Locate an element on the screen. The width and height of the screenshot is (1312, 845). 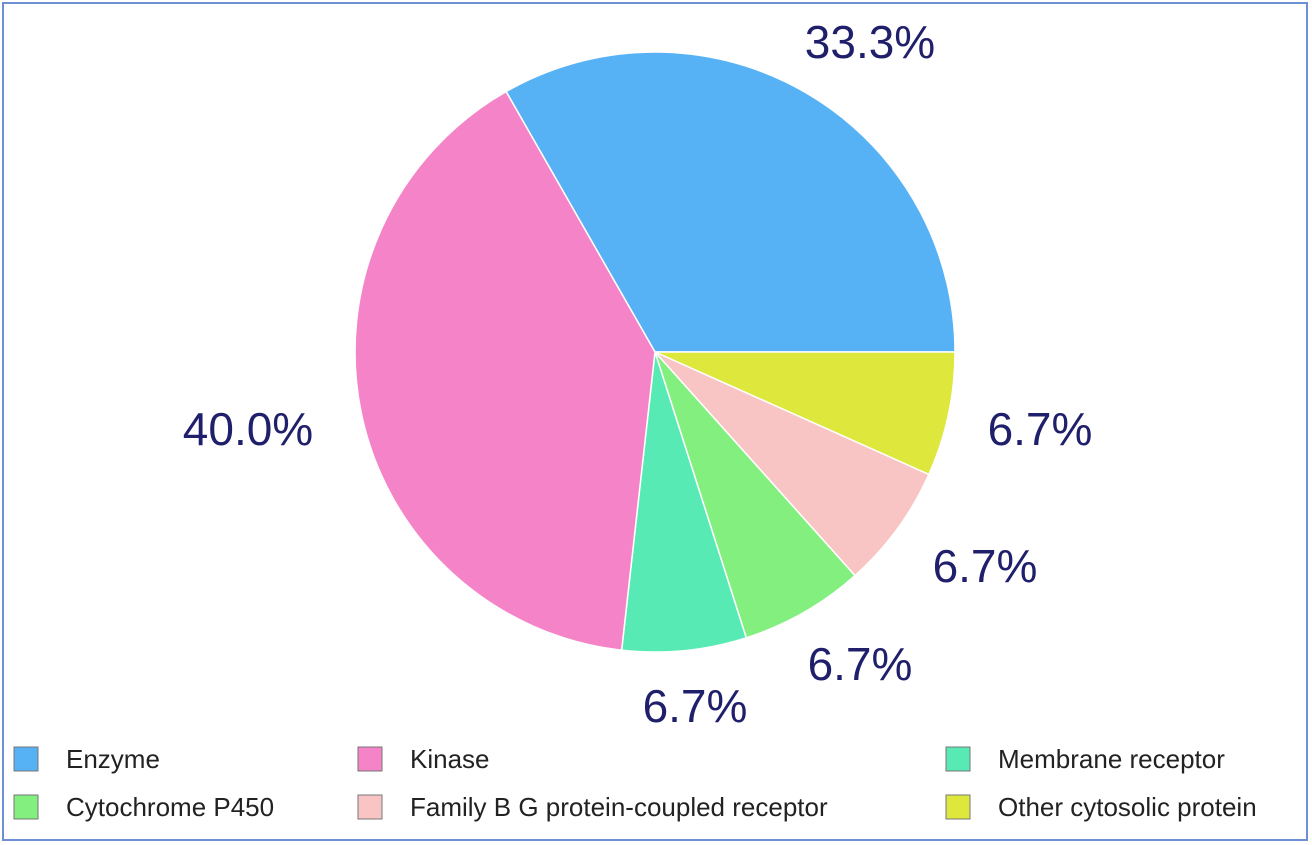
pie-slice-enzyme is located at coordinates (730, 202).